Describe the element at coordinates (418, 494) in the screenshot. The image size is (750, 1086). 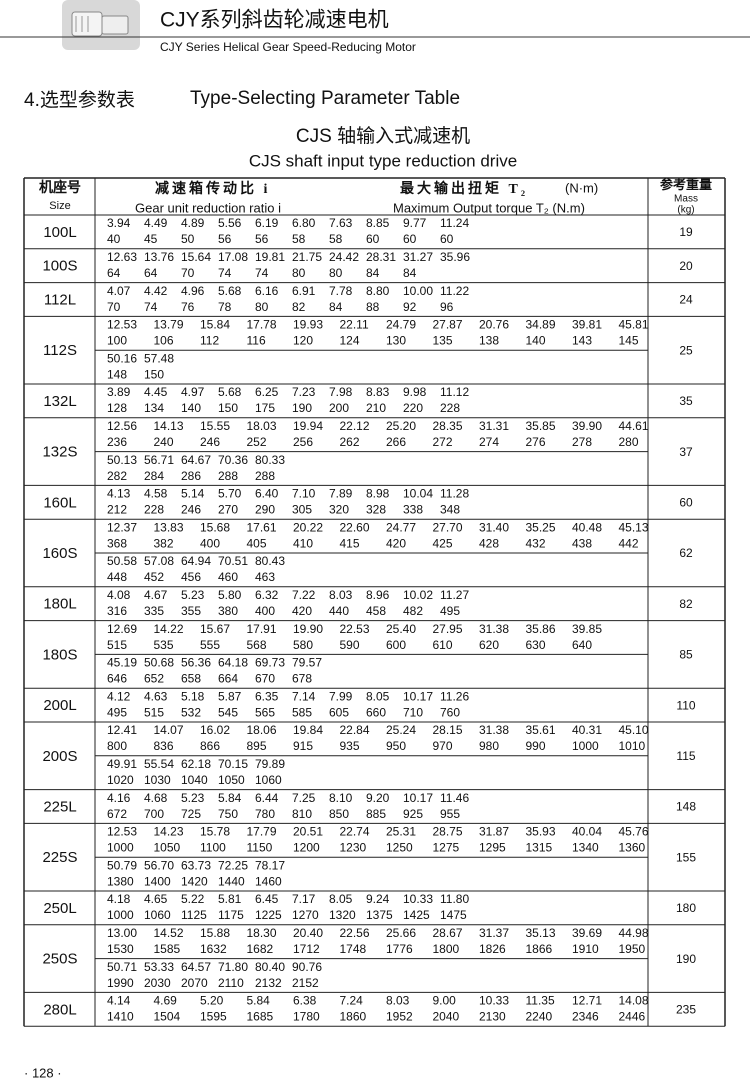
I see `ratio-value: 10.04` at that location.